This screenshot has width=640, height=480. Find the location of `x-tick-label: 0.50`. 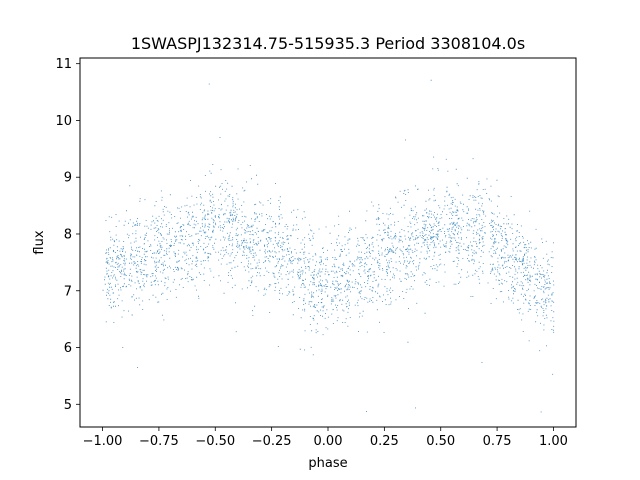

x-tick-label: 0.50 is located at coordinates (440, 441).